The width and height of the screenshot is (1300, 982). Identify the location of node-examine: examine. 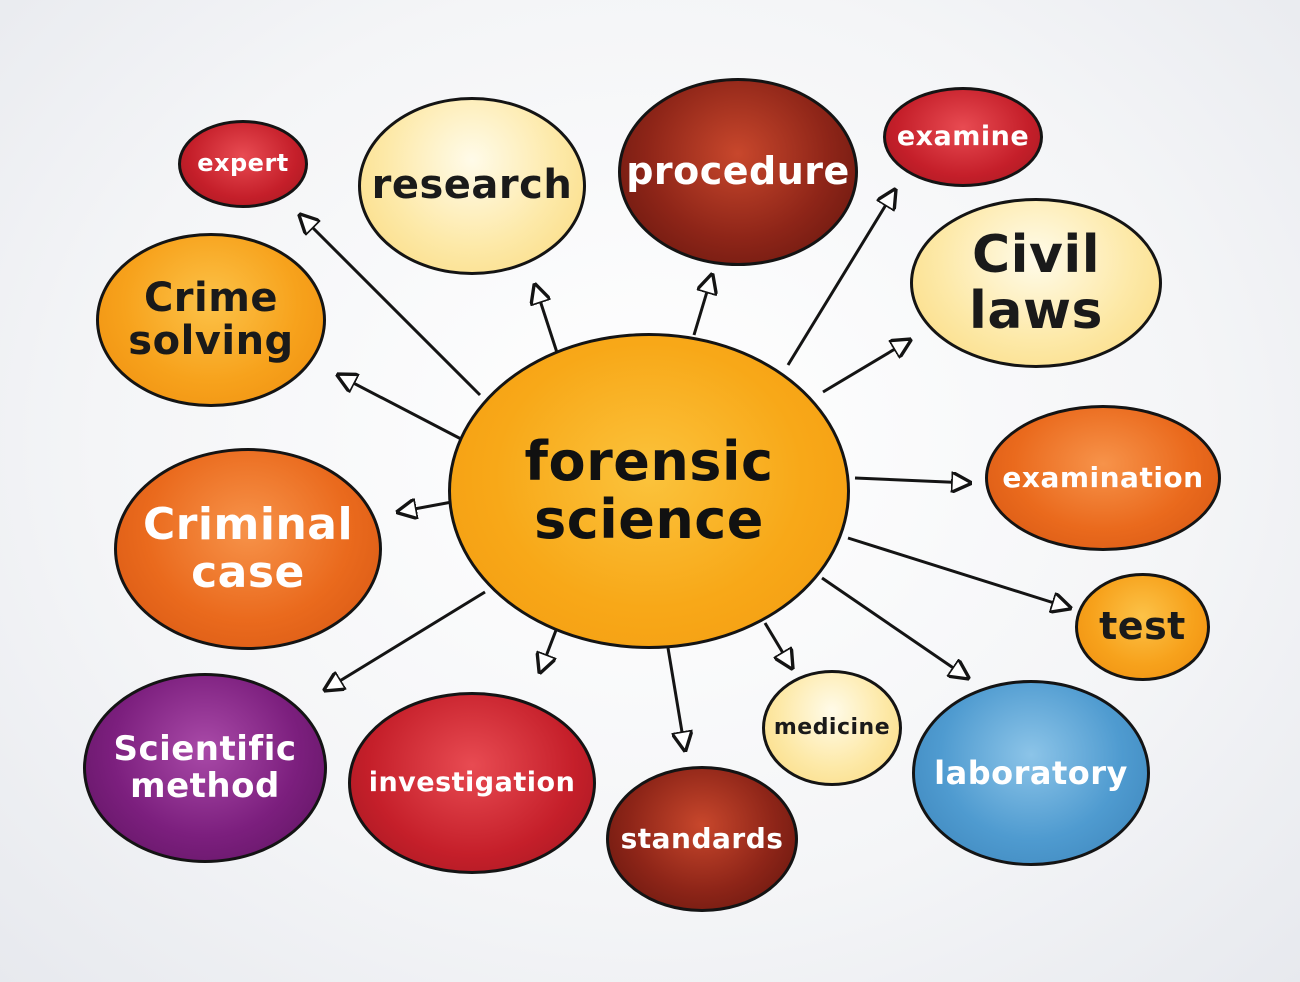
(963, 137).